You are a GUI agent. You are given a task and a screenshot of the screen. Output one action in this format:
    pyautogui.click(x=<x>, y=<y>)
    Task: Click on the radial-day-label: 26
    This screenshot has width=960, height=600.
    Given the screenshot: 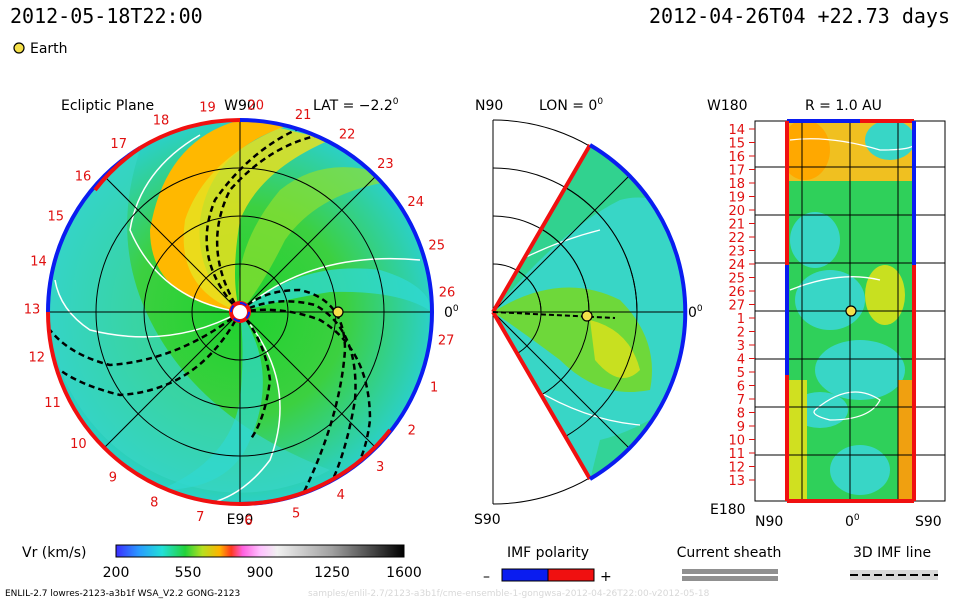 What is the action you would take?
    pyautogui.click(x=736, y=292)
    